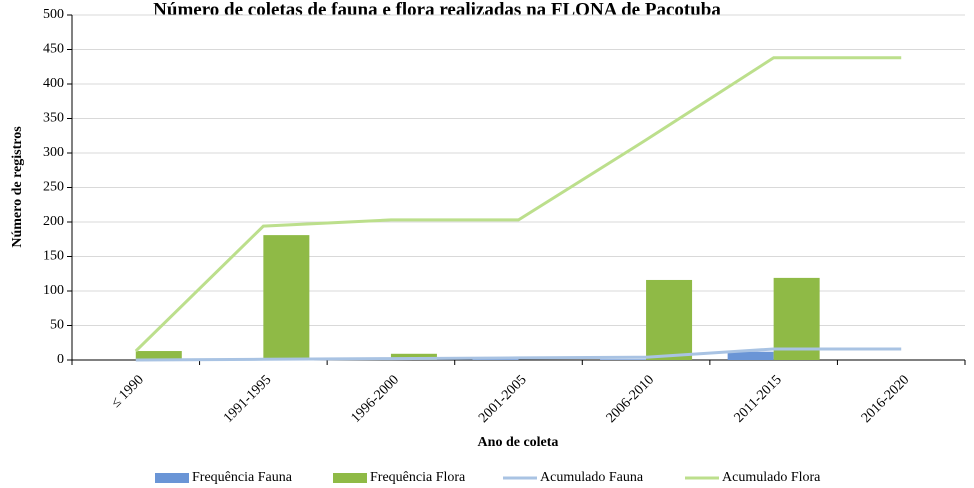  I want to click on x-tick-label: 2006-2010, so click(631, 399).